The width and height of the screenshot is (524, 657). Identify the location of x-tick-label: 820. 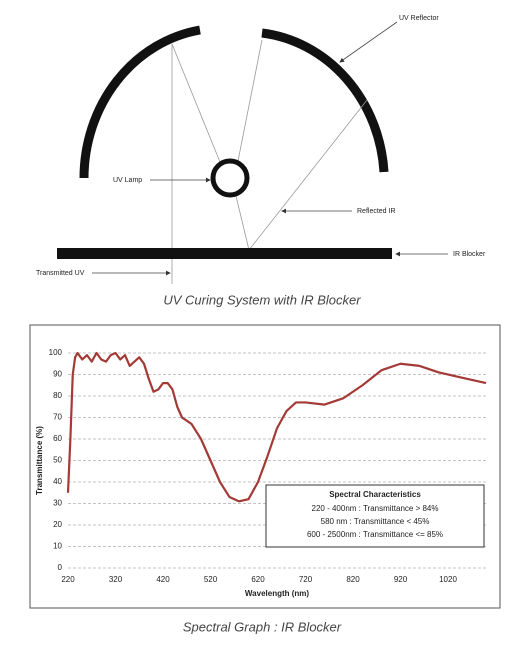
(353, 579).